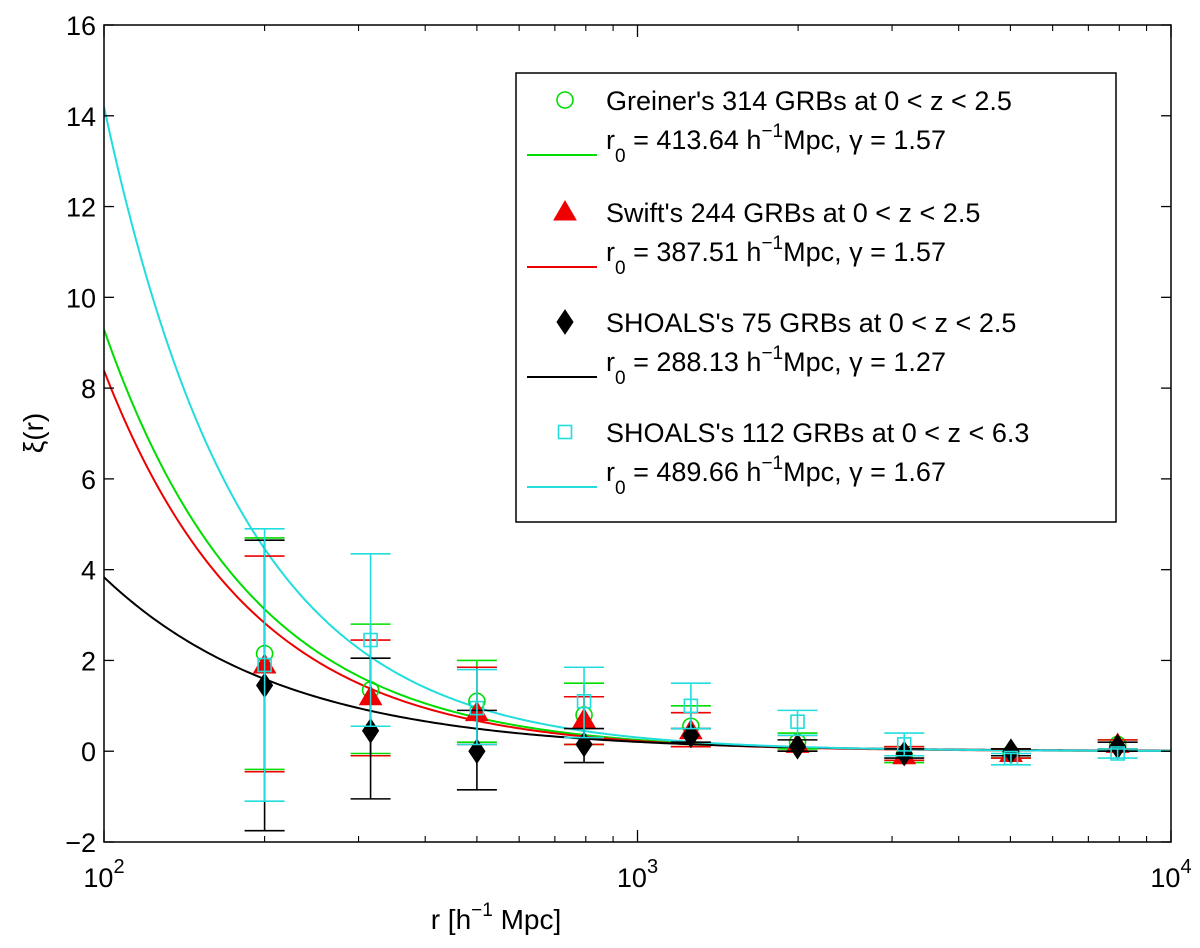 The height and width of the screenshot is (948, 1200). What do you see at coordinates (88, 480) in the screenshot?
I see `y-tick-label: 6` at bounding box center [88, 480].